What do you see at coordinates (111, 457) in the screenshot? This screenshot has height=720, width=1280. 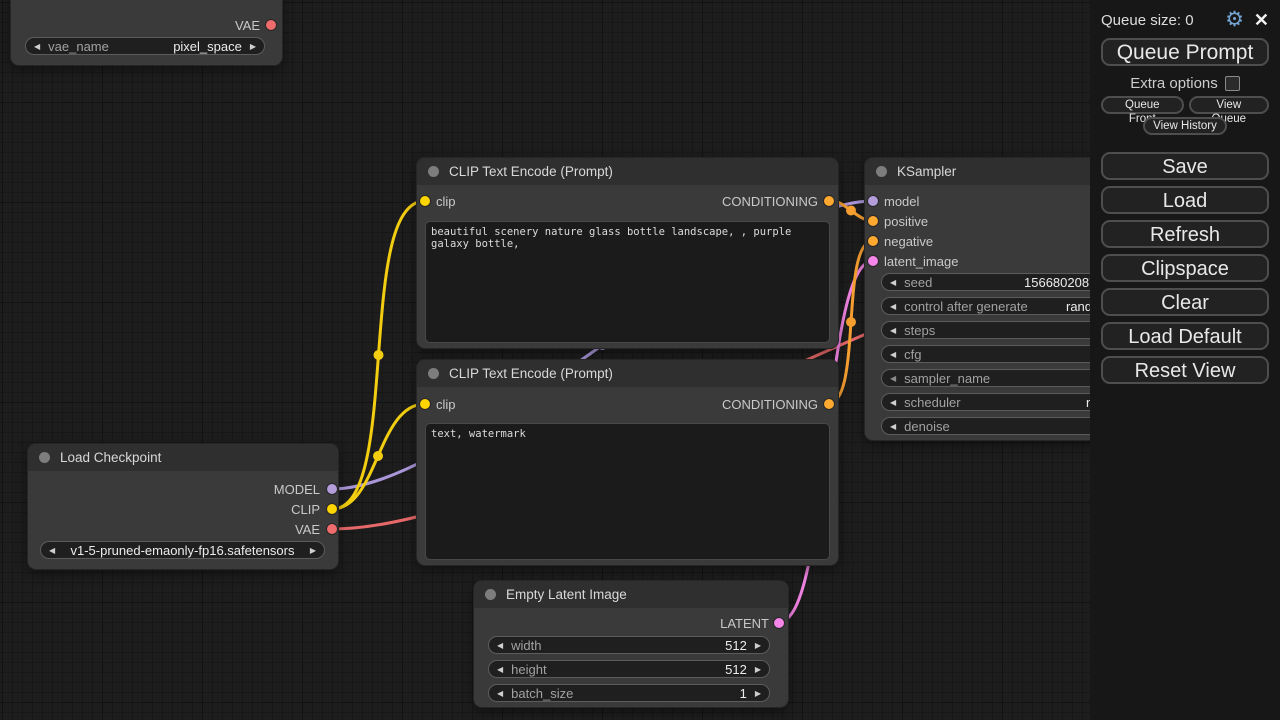 I see `node-title: Load Checkpoint` at bounding box center [111, 457].